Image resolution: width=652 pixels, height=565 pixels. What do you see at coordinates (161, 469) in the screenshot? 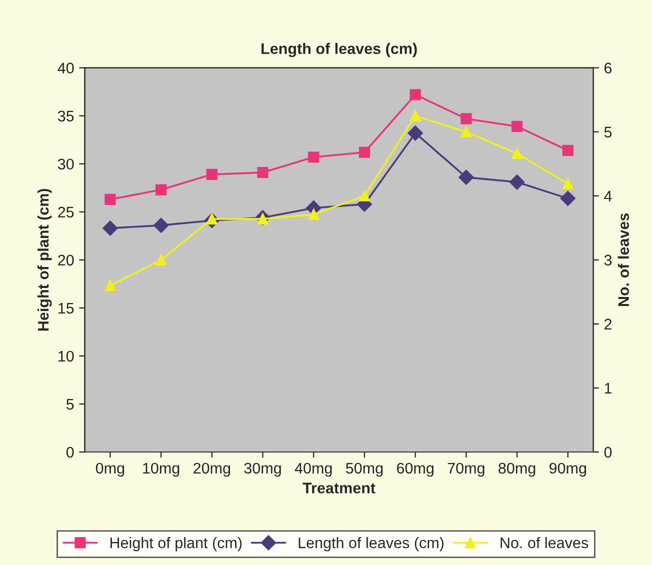
I see `x-tick-label: 10mg` at bounding box center [161, 469].